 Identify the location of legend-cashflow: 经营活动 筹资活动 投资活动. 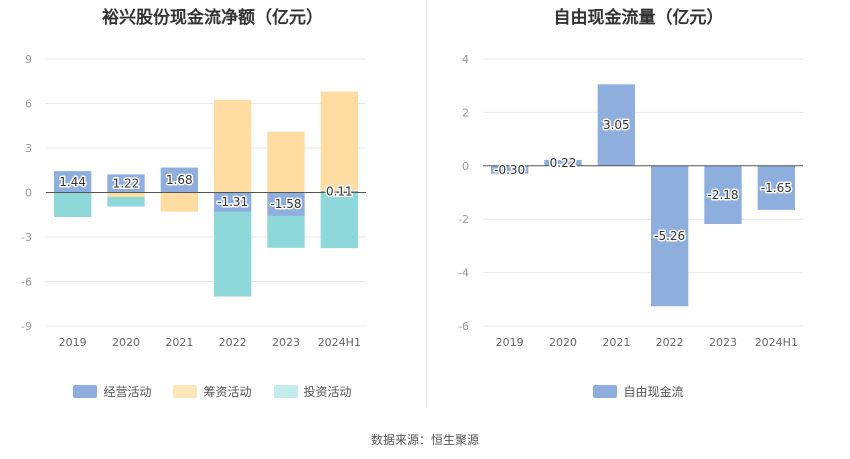
(212, 391).